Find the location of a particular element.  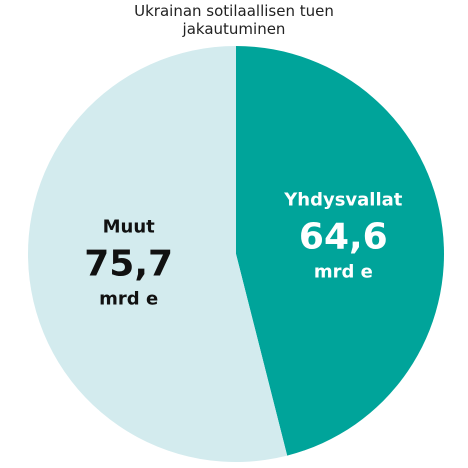

slice-value: 75,7 is located at coordinates (128, 263).